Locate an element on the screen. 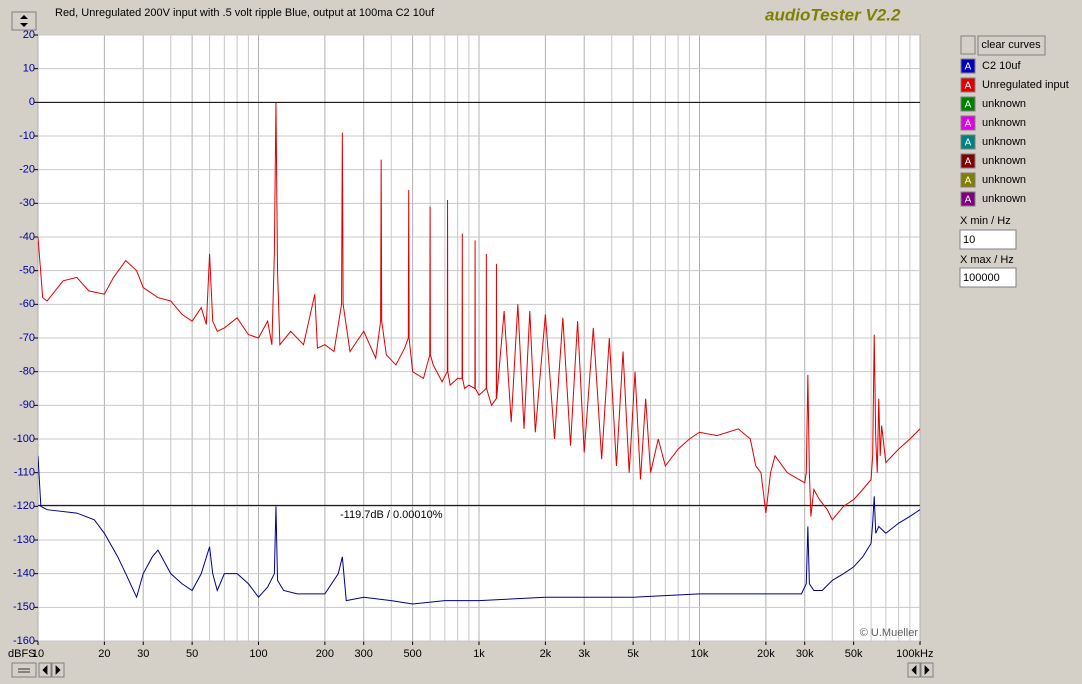  clear-button is located at coordinates (1011, 45).